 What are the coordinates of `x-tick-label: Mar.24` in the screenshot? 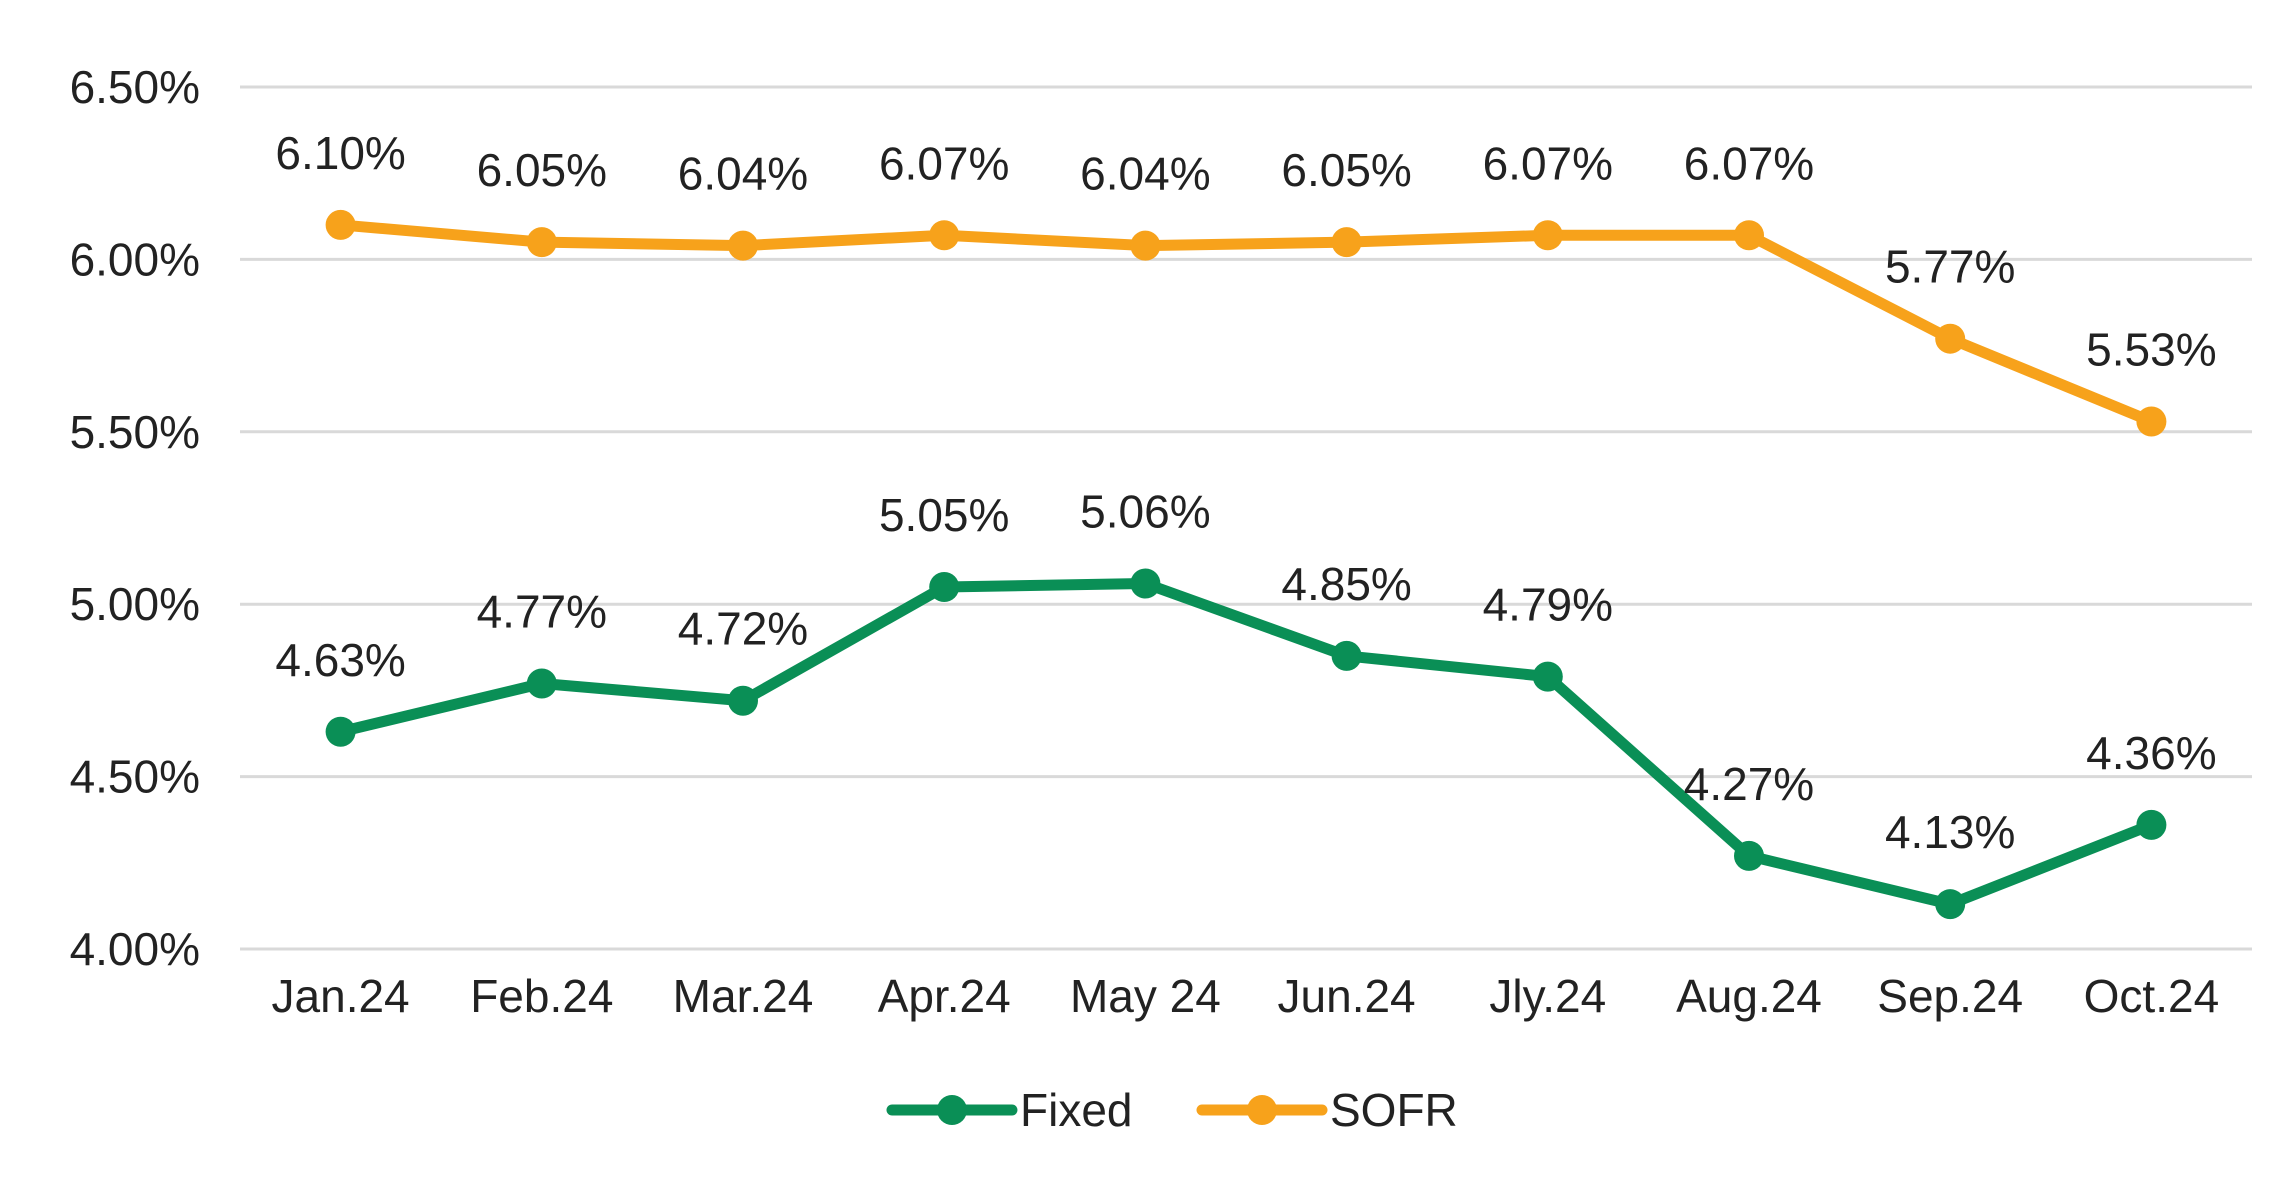 It's located at (743, 996).